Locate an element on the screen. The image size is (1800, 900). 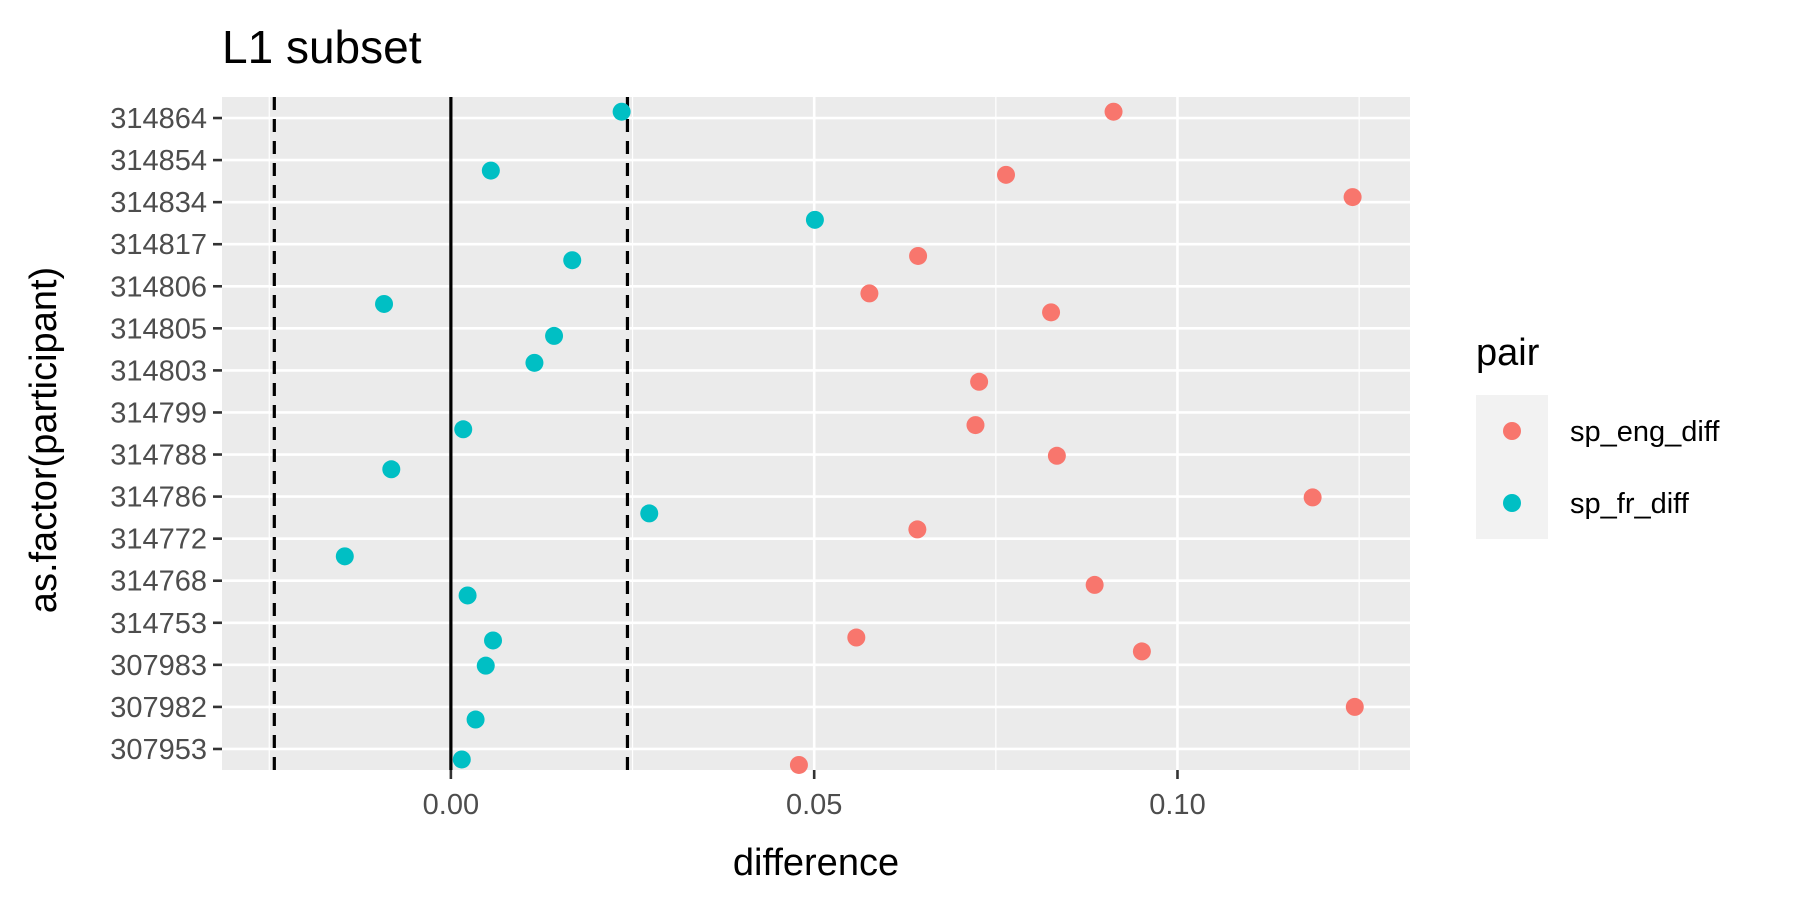
y-tick-label: 307982 is located at coordinates (158, 708).